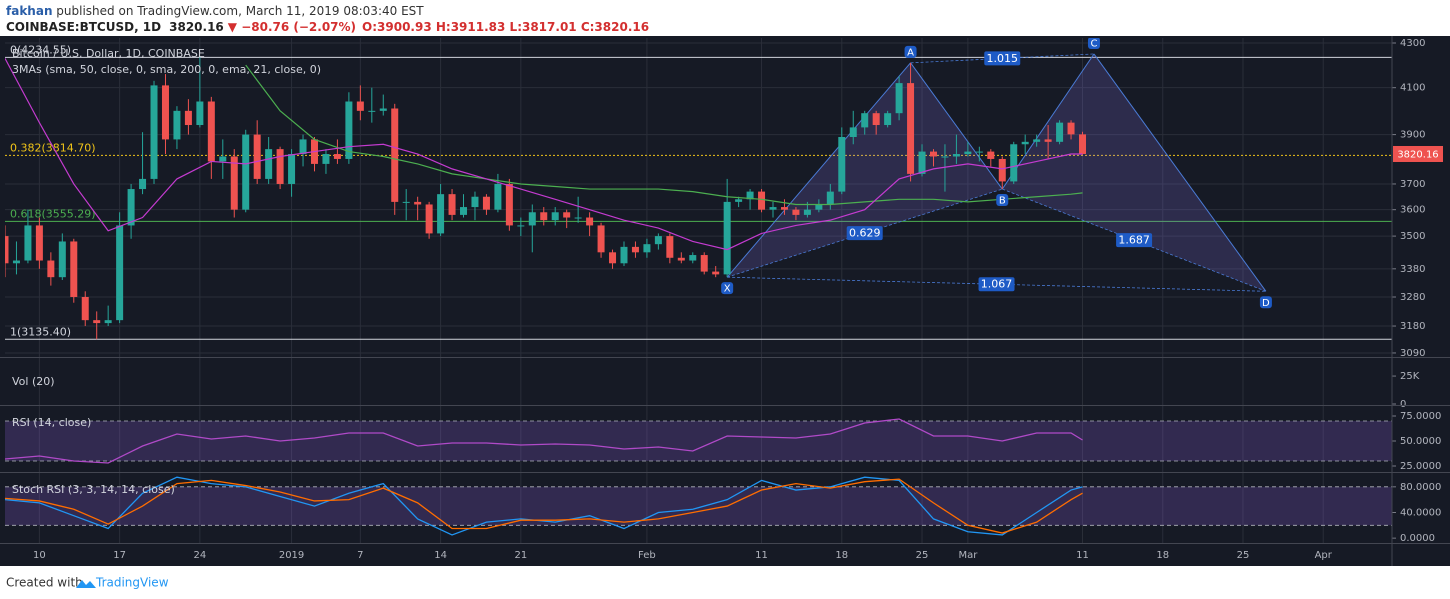 The image size is (1450, 599). What do you see at coordinates (440, 555) in the screenshot?
I see `x-tick-label: 14` at bounding box center [440, 555].